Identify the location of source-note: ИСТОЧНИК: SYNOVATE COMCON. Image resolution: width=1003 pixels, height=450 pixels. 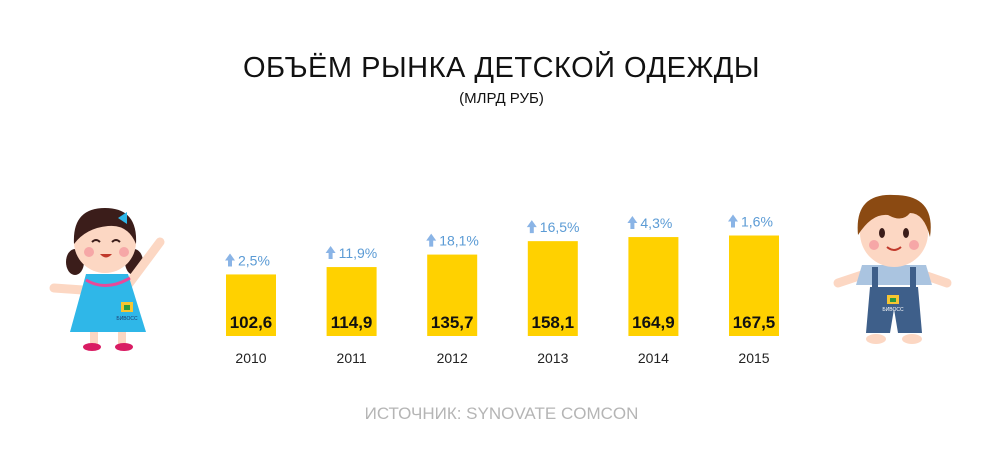
(501, 413).